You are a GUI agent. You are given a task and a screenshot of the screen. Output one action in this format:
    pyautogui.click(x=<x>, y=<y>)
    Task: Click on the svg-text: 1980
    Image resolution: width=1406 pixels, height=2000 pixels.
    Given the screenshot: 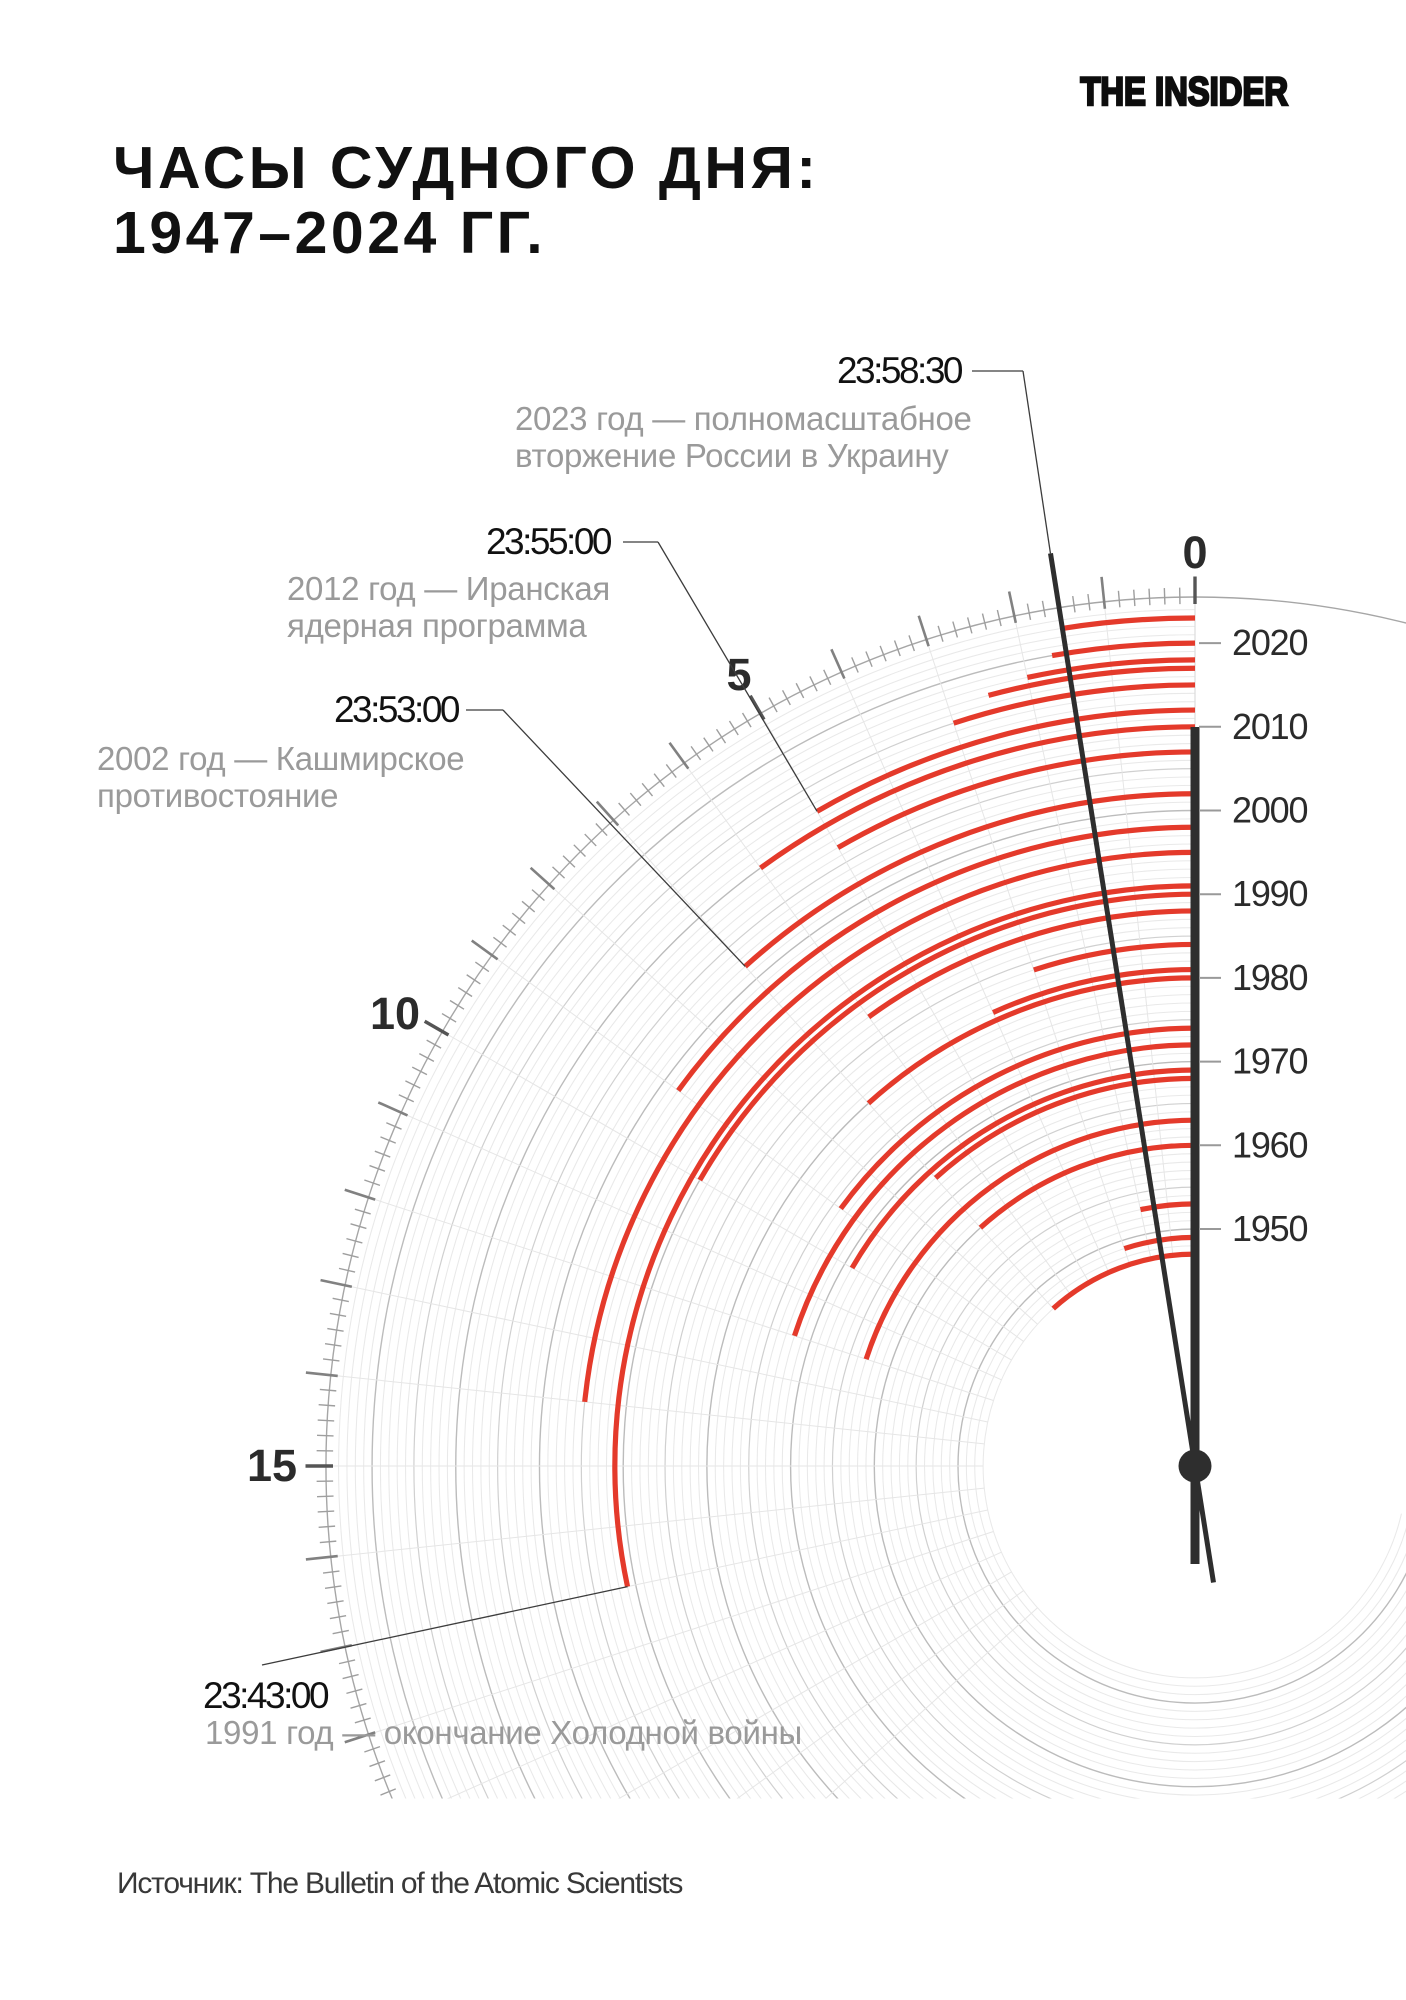 What is the action you would take?
    pyautogui.click(x=1269, y=977)
    